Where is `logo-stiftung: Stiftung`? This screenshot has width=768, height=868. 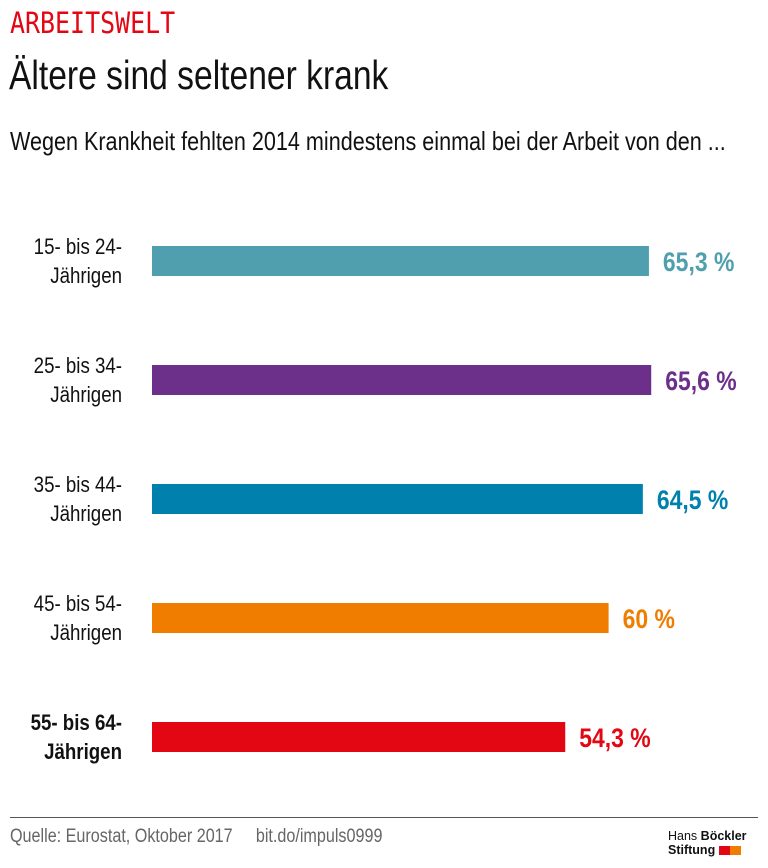
logo-stiftung: Stiftung is located at coordinates (692, 850).